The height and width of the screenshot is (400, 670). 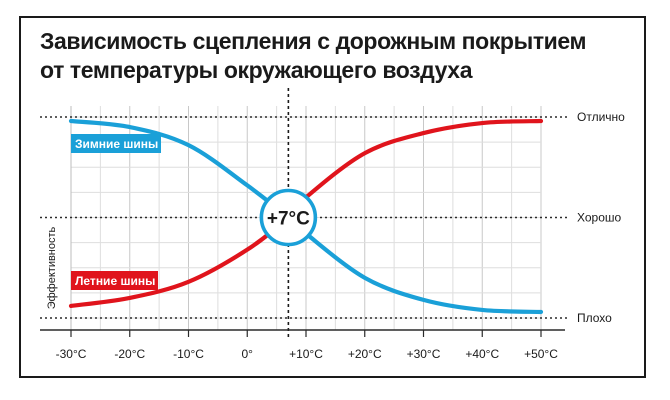 What do you see at coordinates (129, 354) in the screenshot?
I see `x-tick-label: -20°C` at bounding box center [129, 354].